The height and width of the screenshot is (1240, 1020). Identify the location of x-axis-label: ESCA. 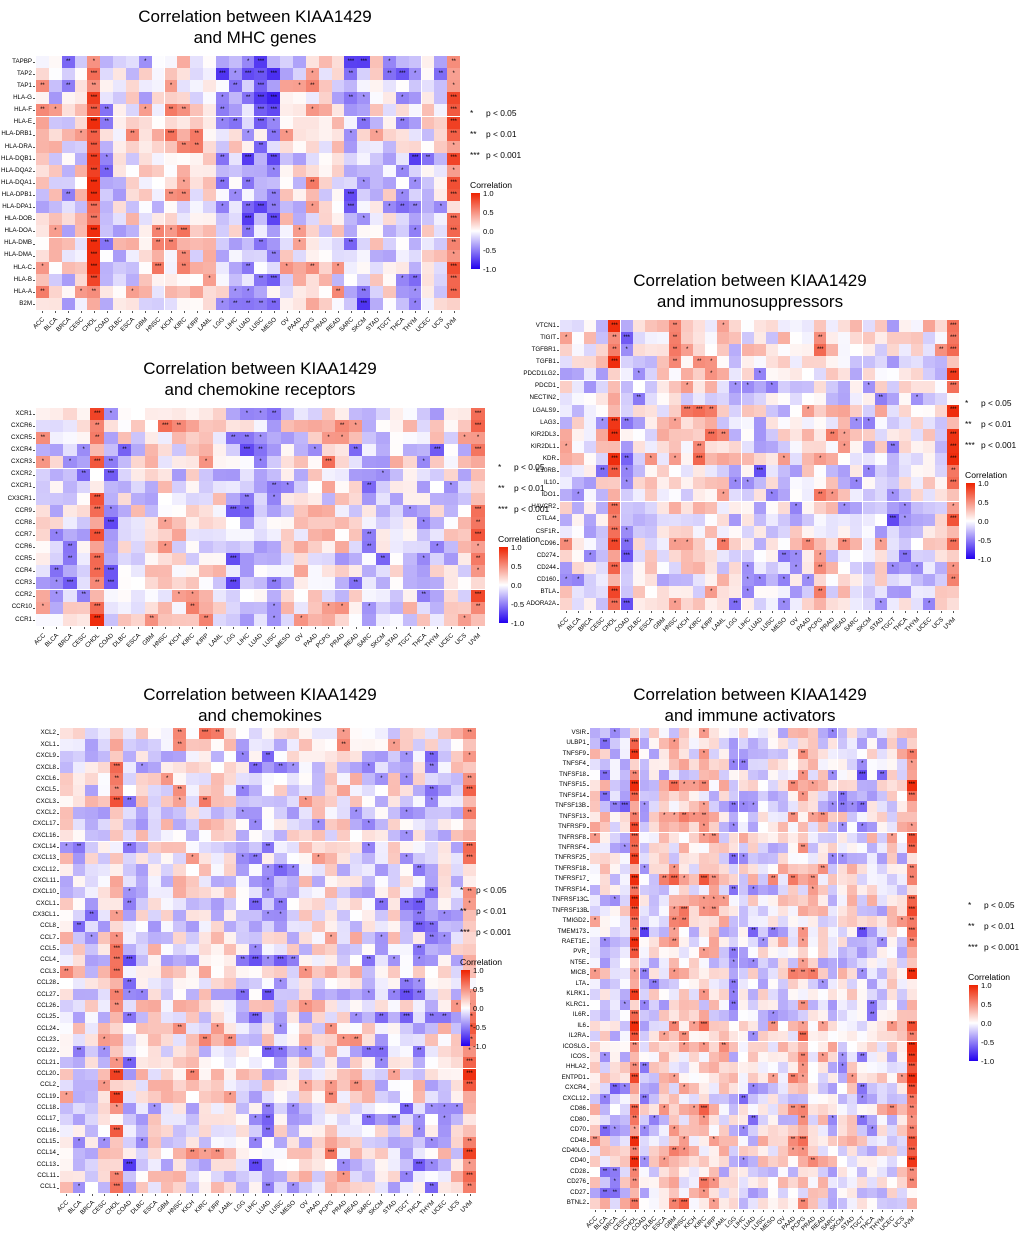
(130, 645).